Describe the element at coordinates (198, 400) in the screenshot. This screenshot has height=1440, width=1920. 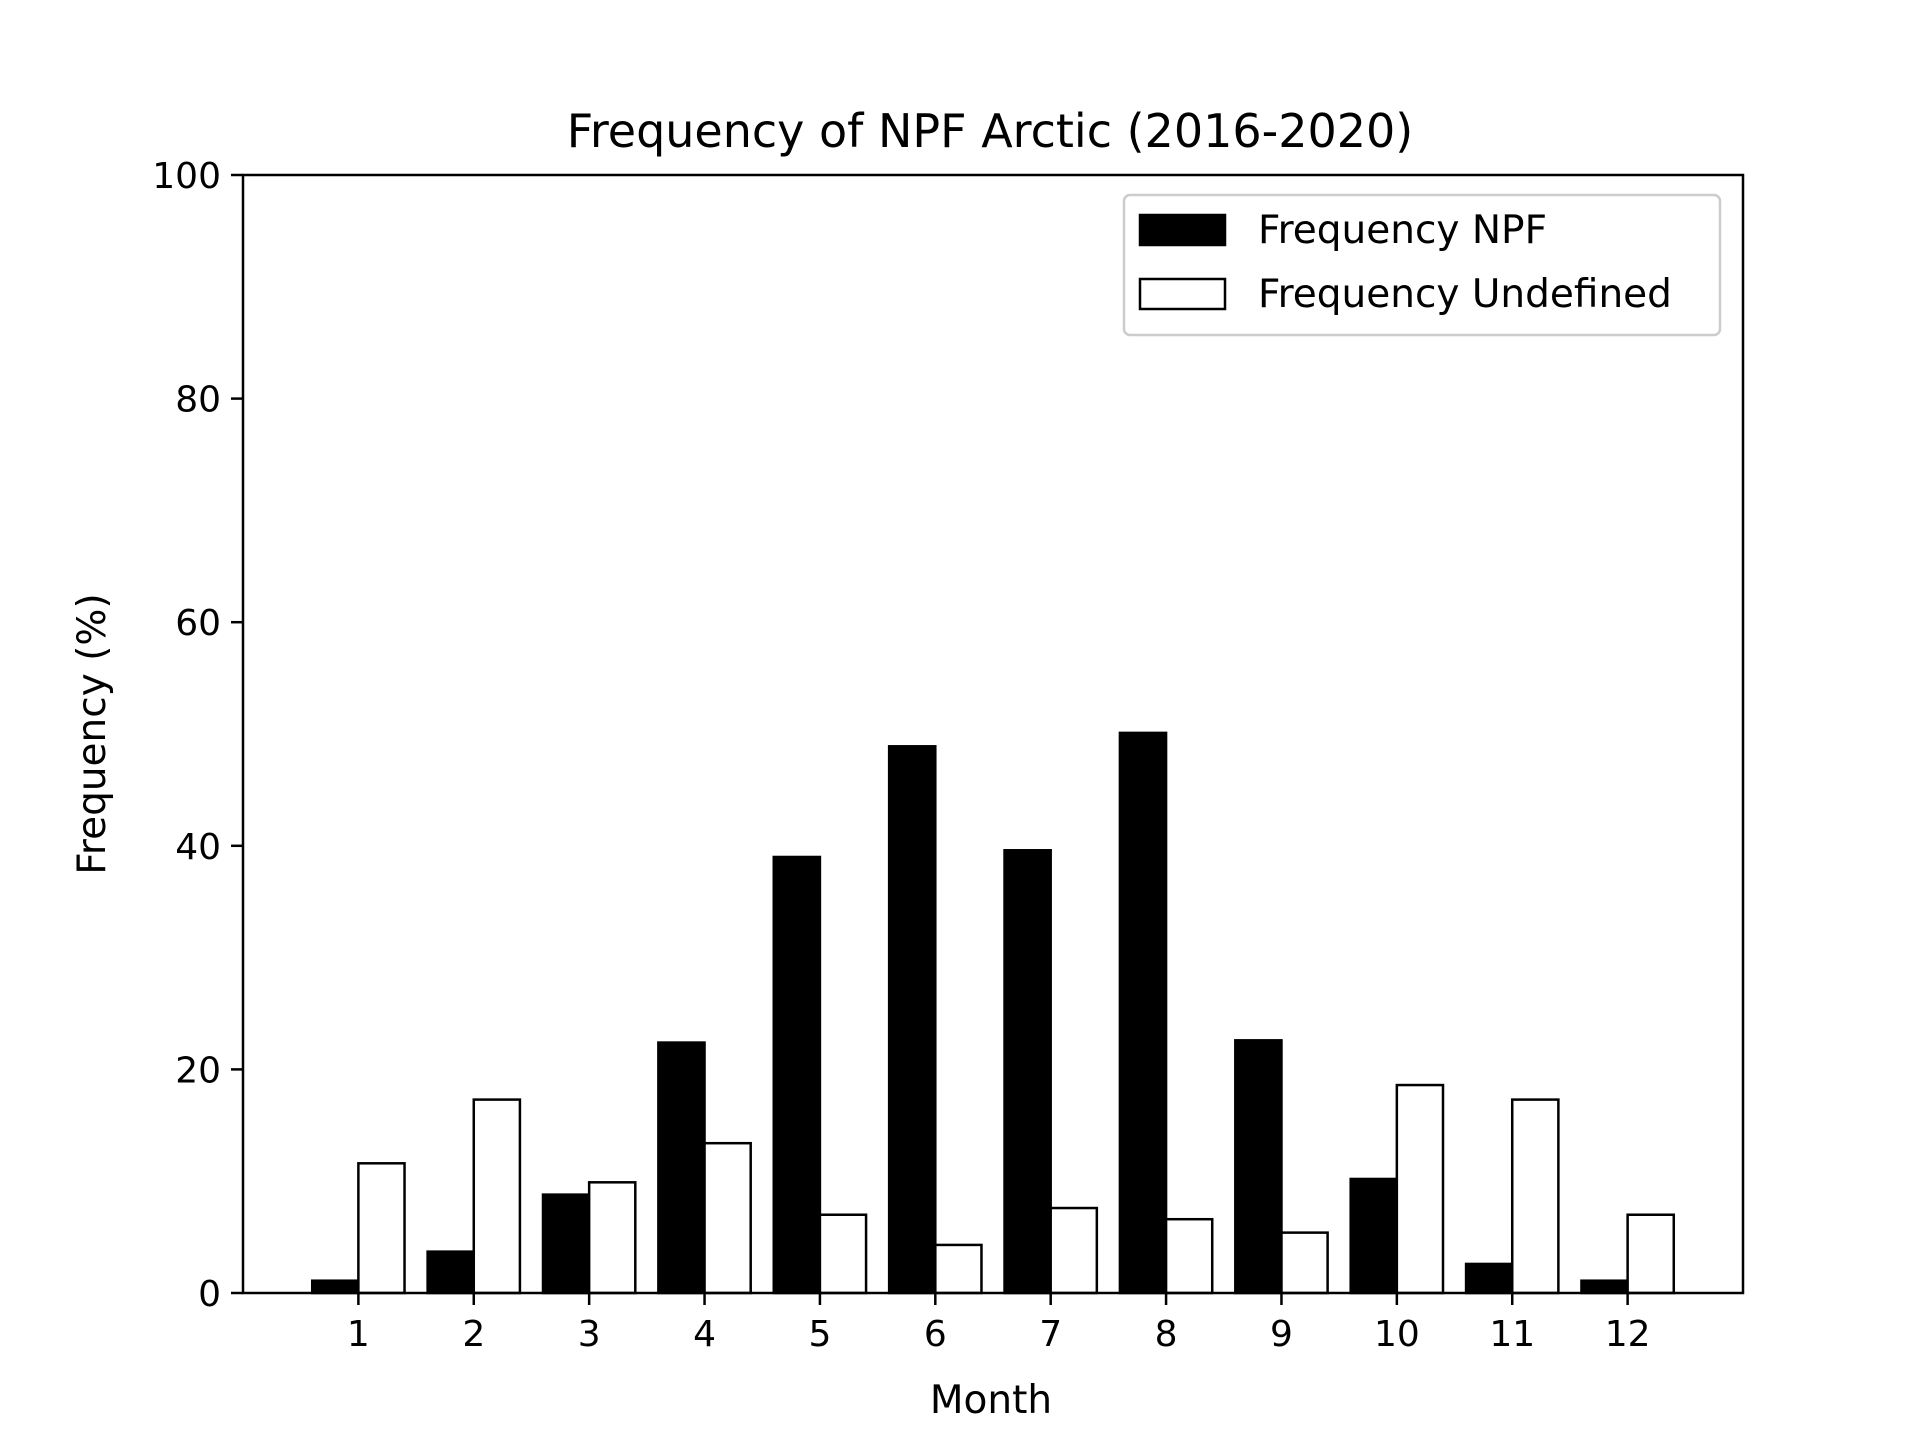
I see `y-tick-label: 80` at that location.